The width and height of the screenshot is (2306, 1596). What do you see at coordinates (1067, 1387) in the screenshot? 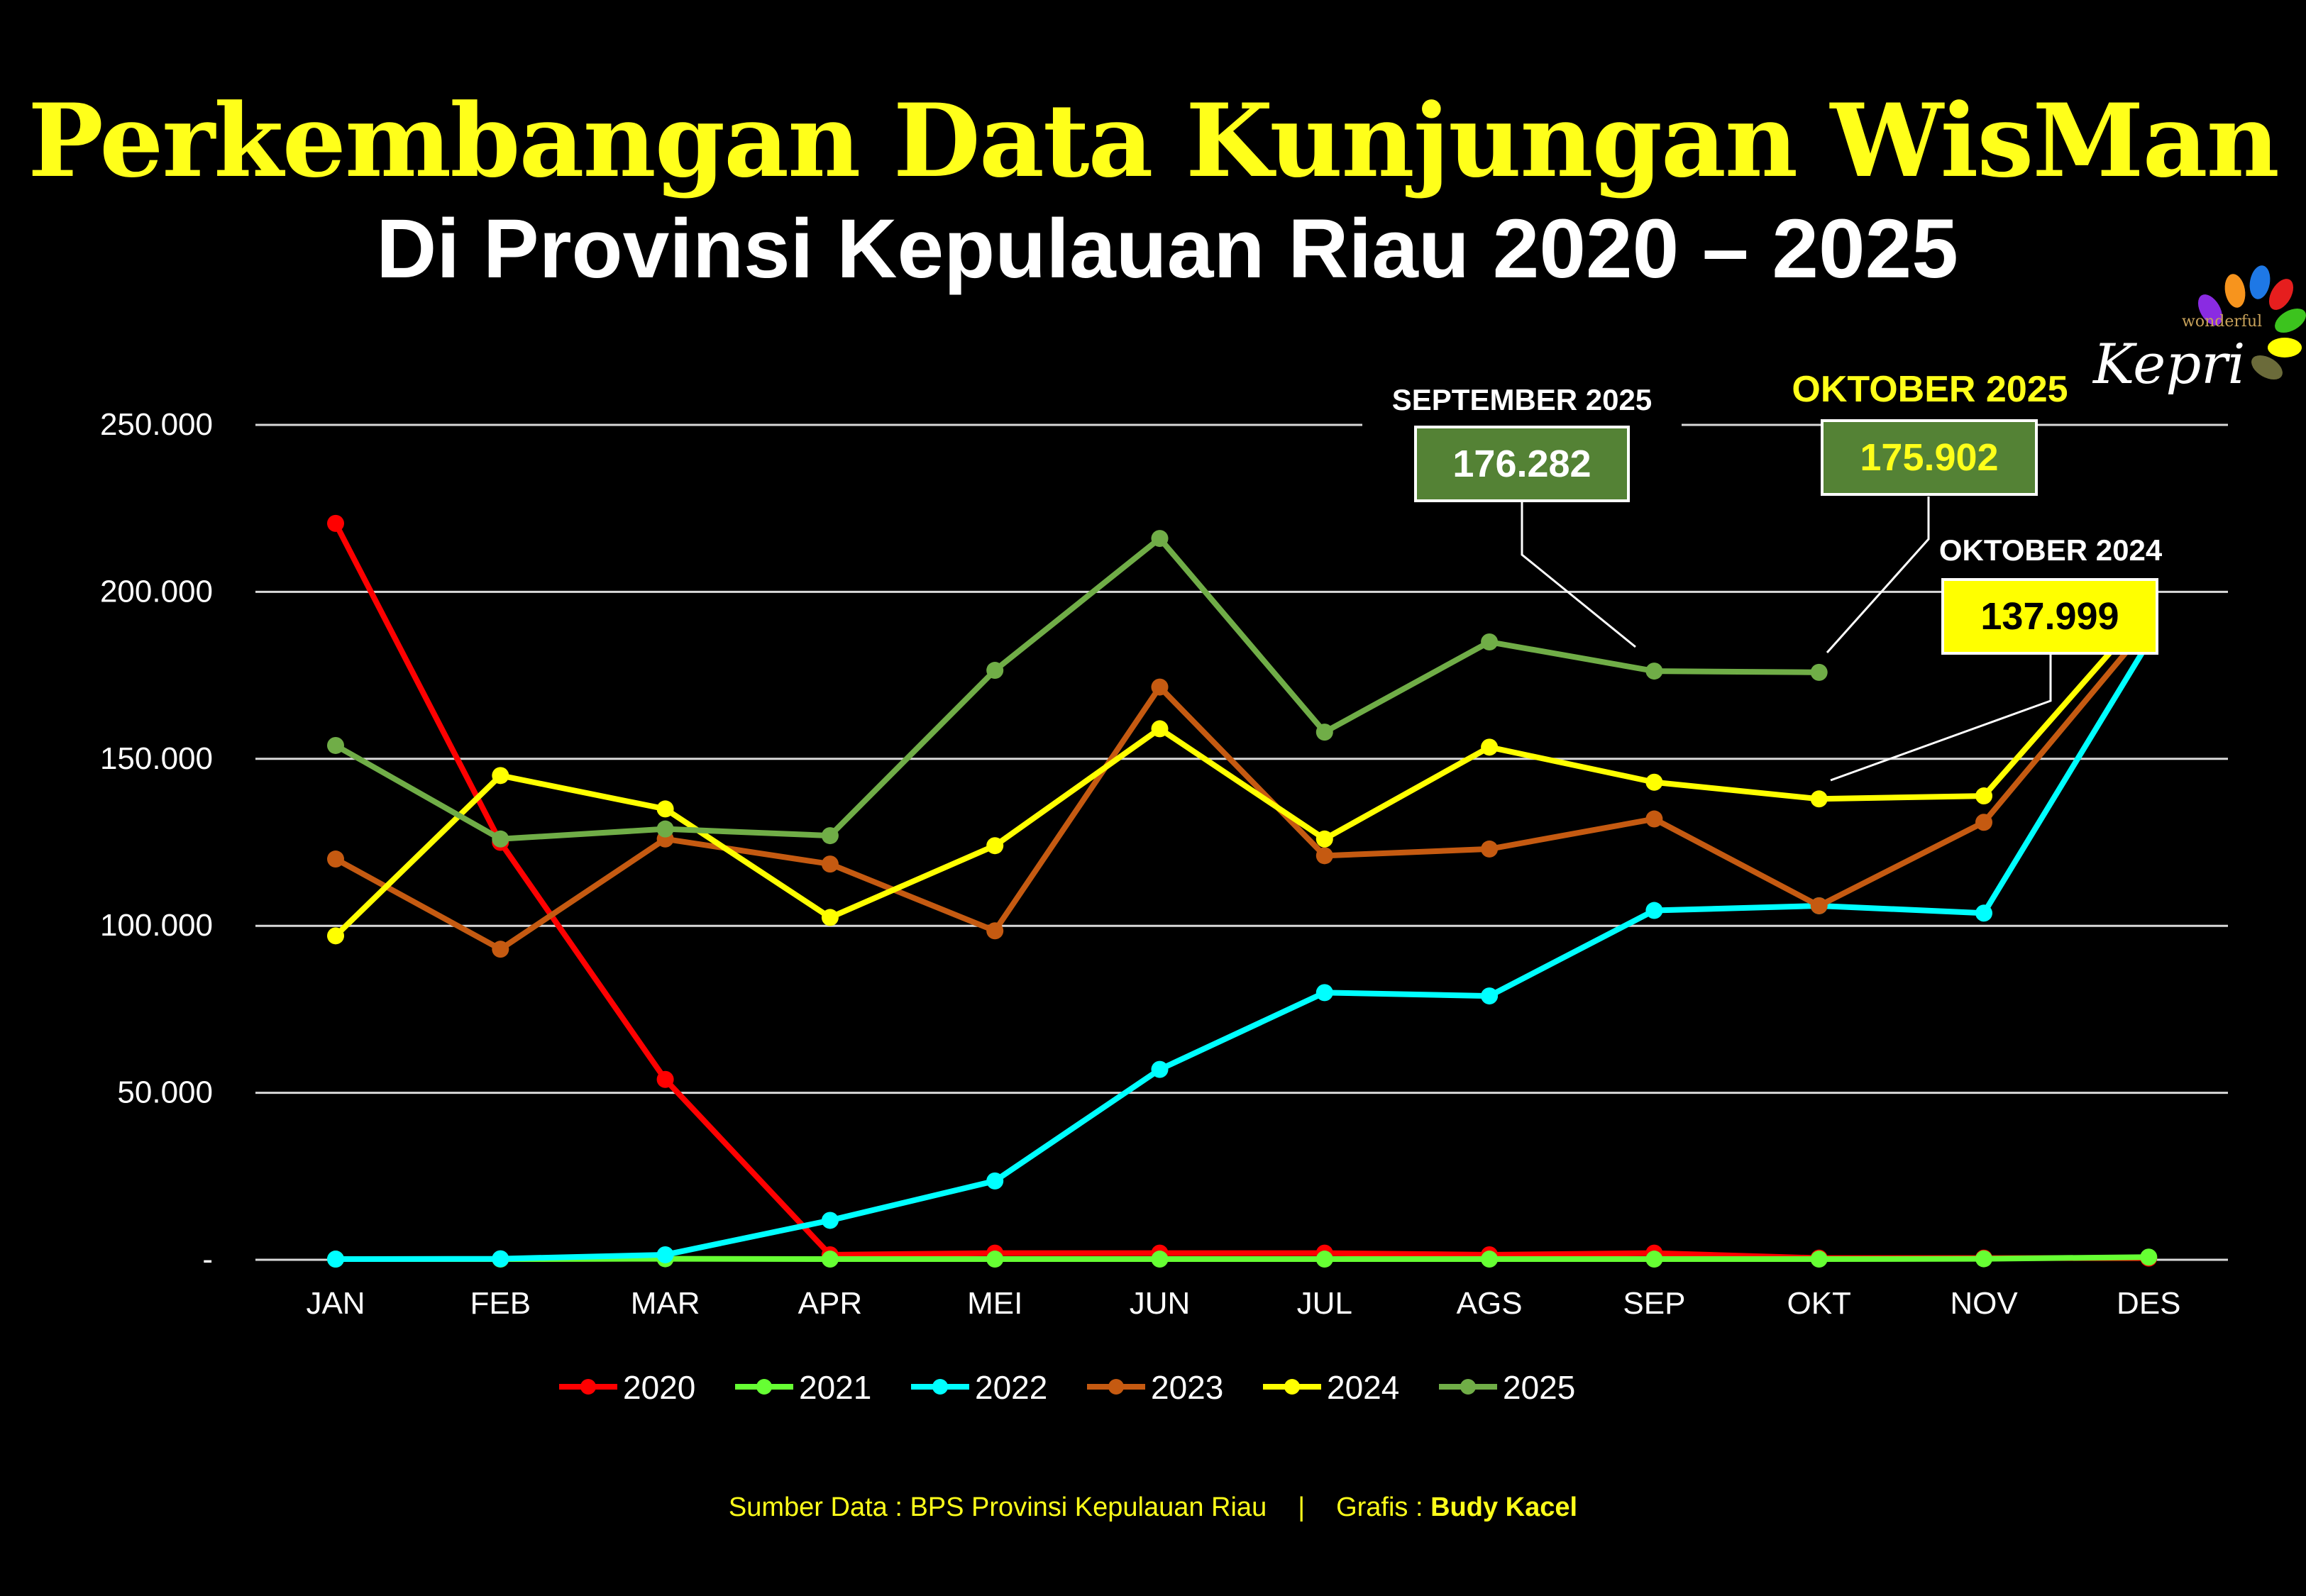
I see `legend: 2020 2021 2022 2023 2024 2025` at bounding box center [1067, 1387].